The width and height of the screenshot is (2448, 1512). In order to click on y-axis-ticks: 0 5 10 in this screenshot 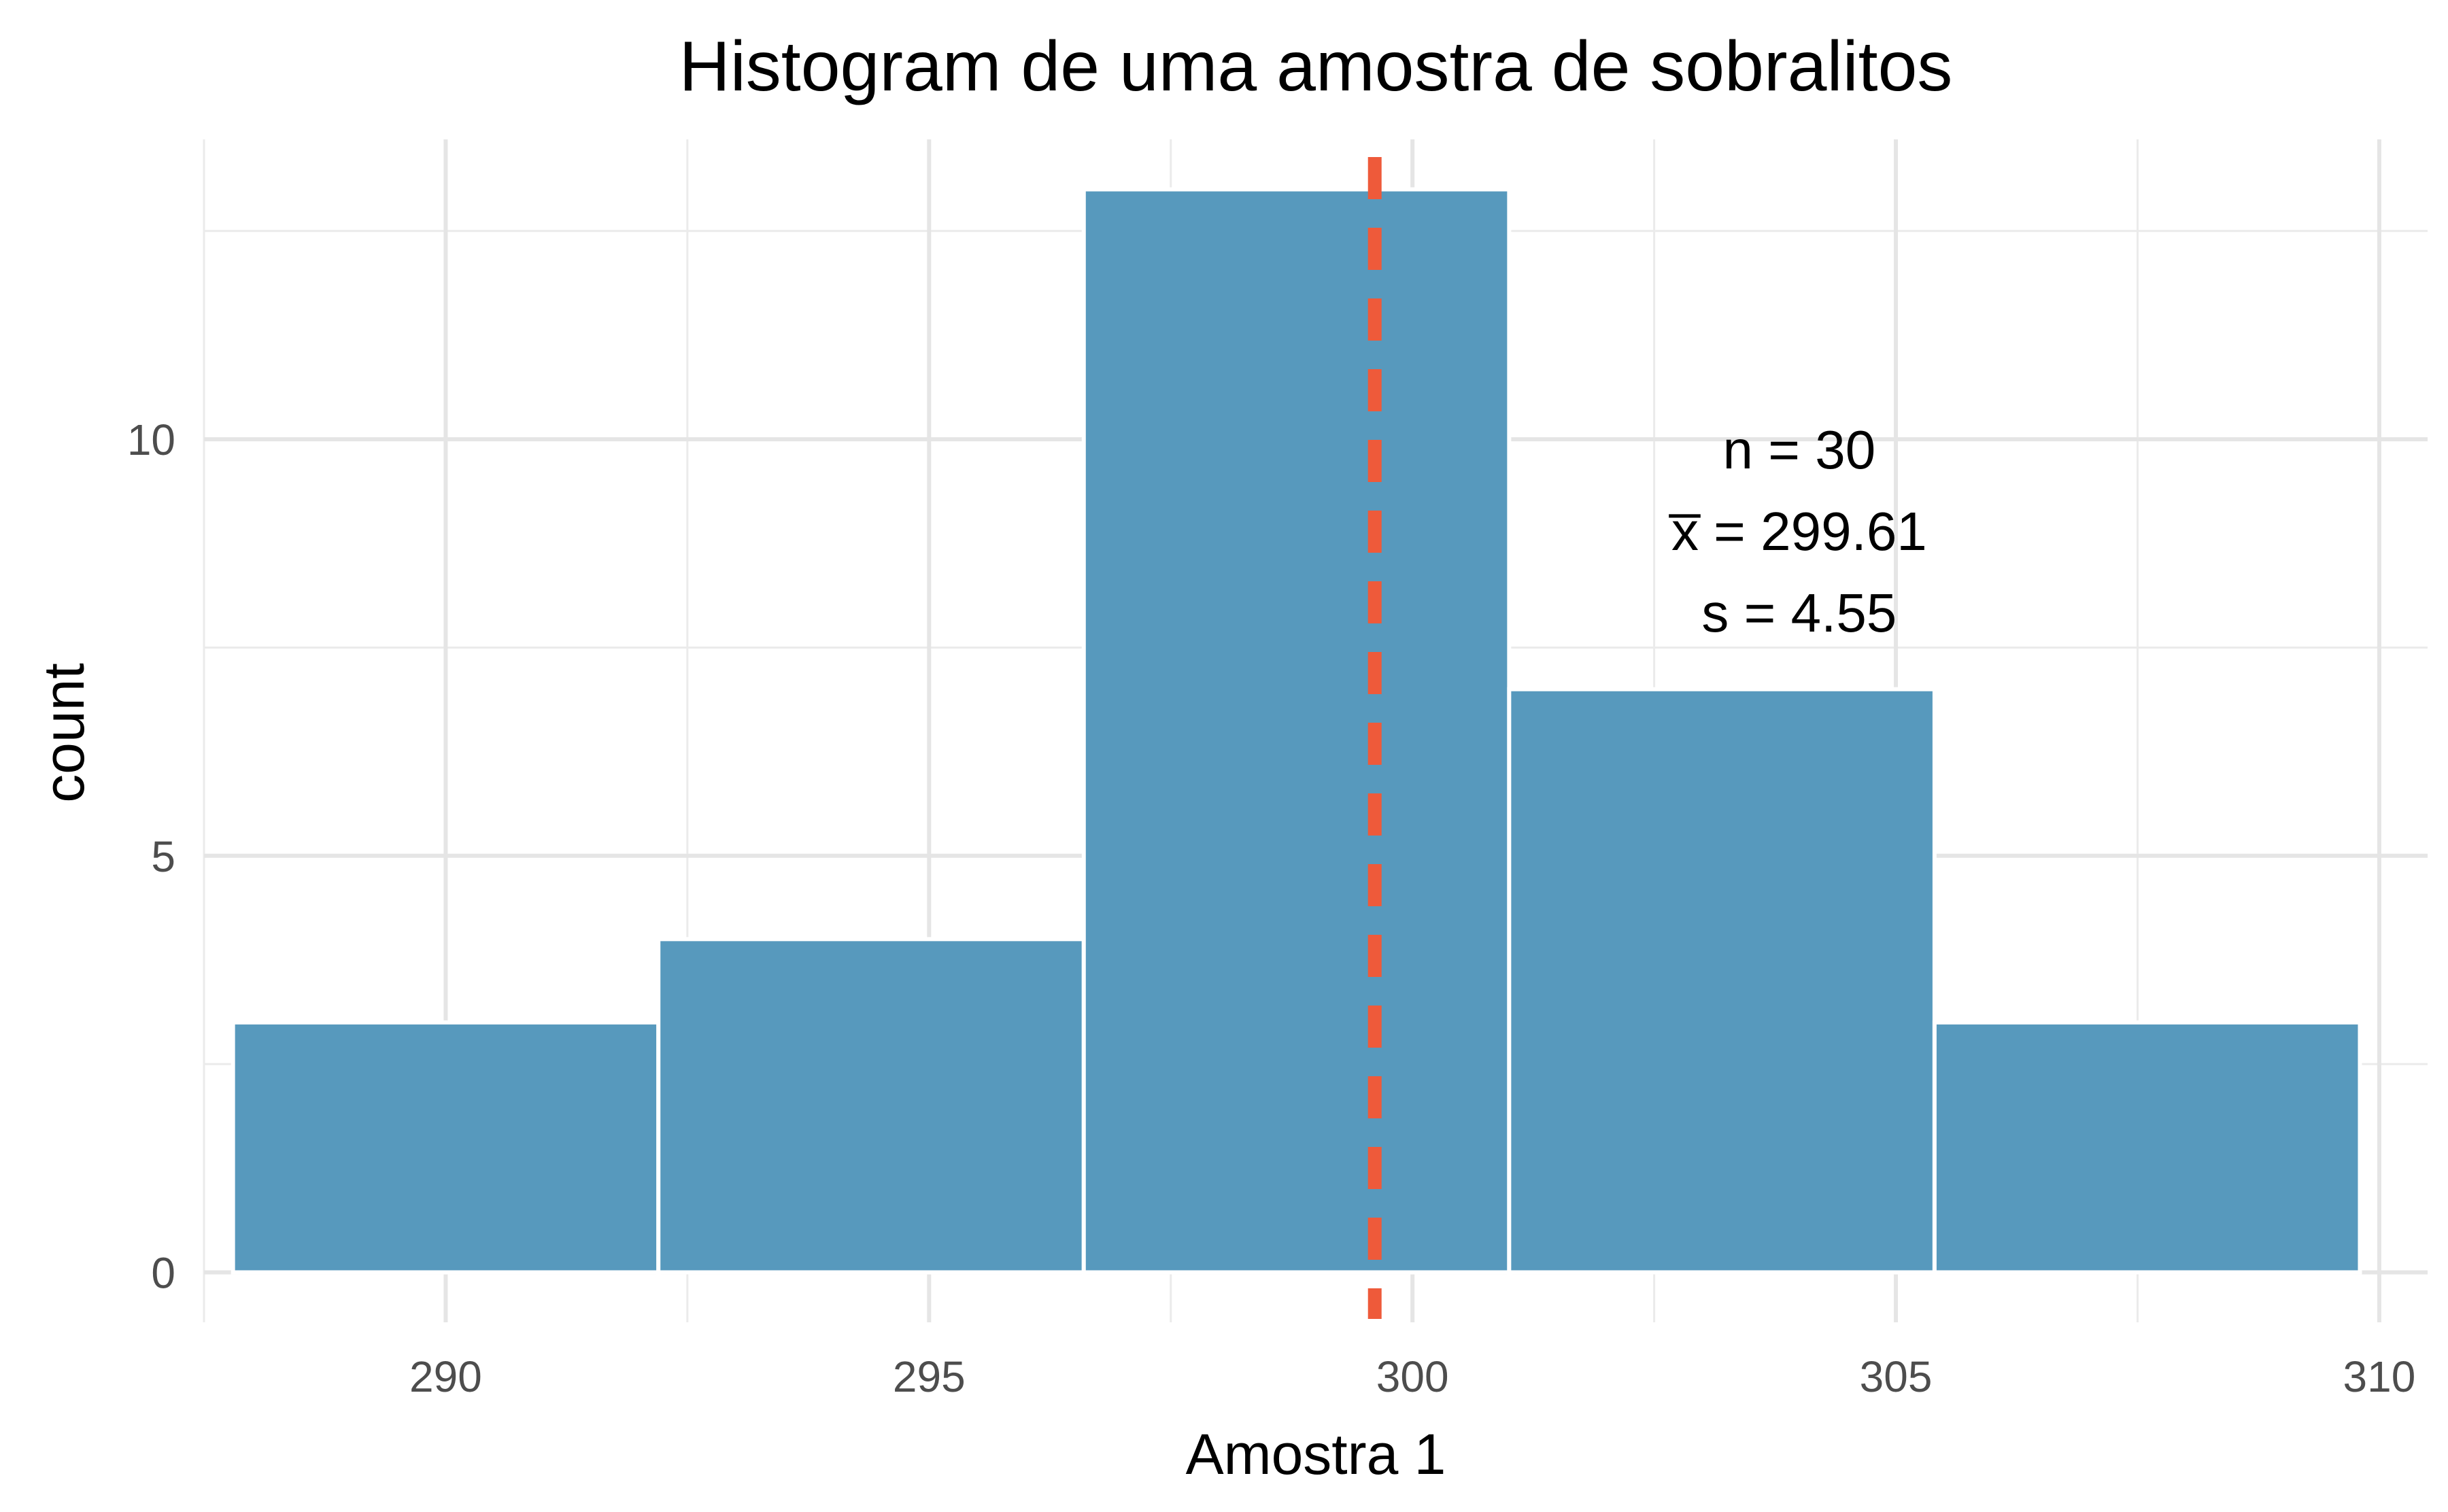, I will do `click(151, 856)`.